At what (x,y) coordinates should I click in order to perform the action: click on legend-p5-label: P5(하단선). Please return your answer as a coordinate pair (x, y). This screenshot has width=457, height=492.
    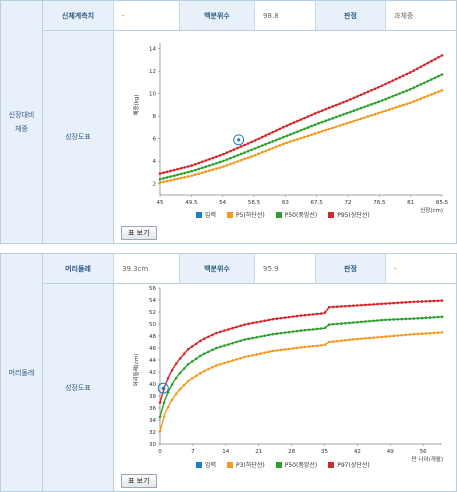
    Looking at the image, I should click on (250, 215).